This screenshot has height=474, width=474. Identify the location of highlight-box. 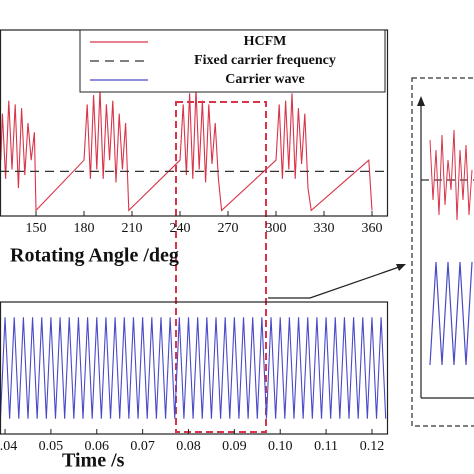
(221, 267).